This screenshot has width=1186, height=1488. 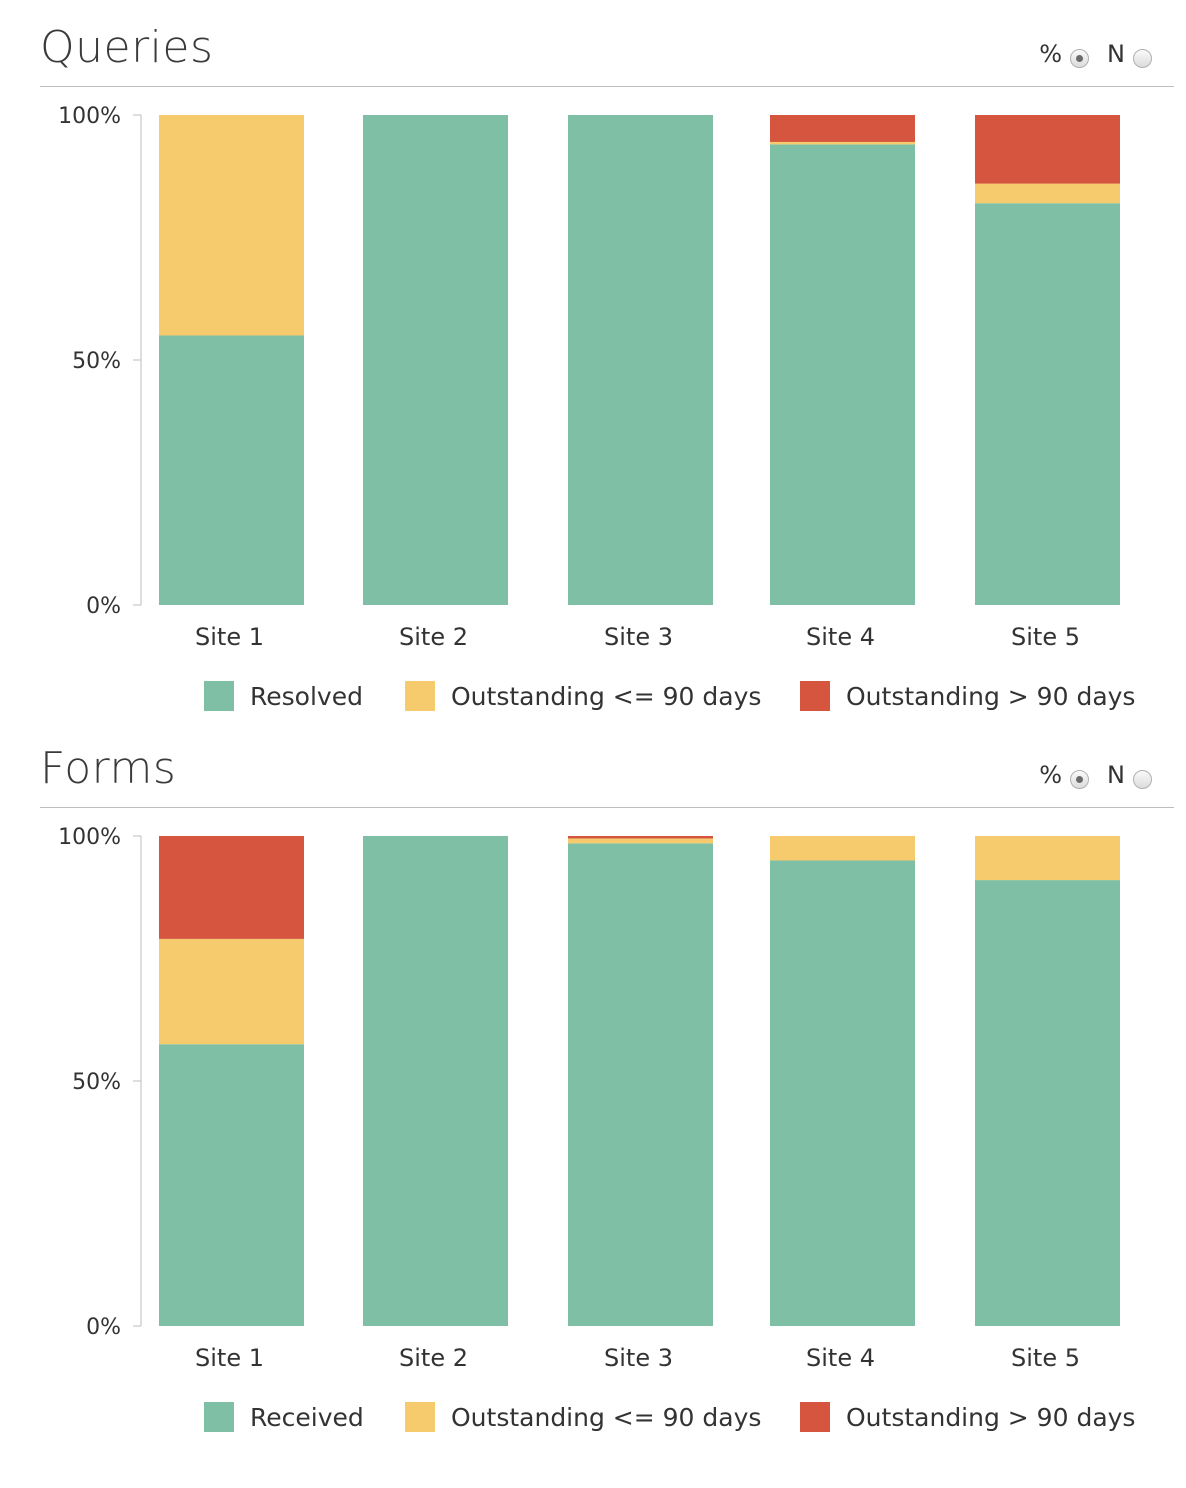 I want to click on forms-y-tick-label: 100%, so click(x=89, y=837).